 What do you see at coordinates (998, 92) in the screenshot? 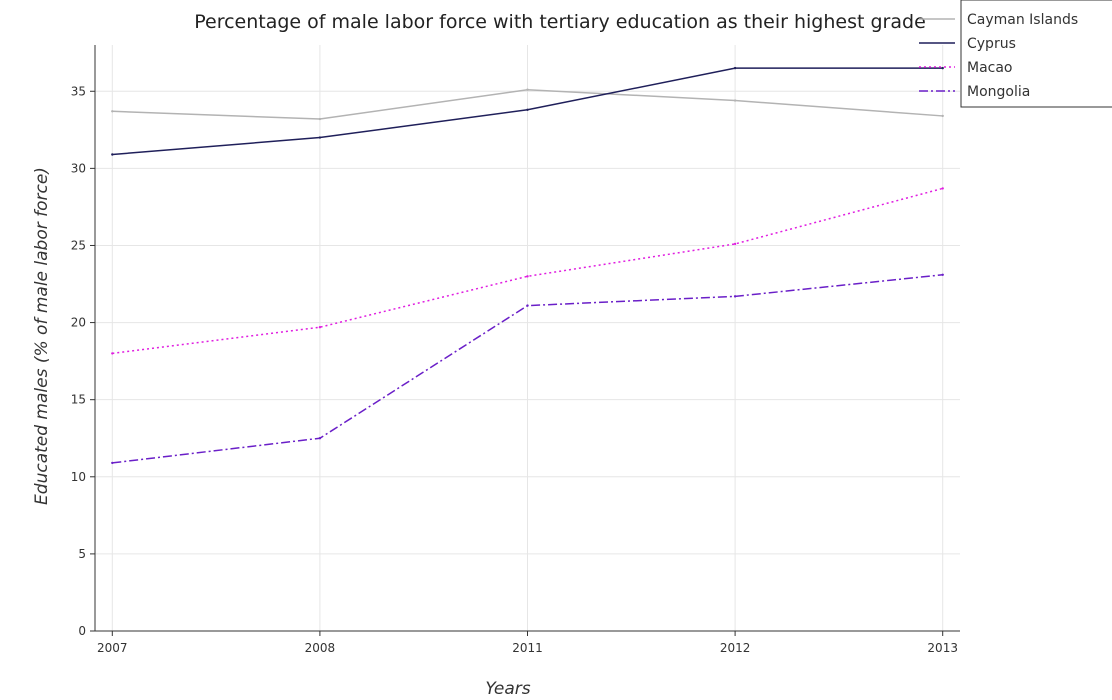
I see `legend-label-mongolia: Mongolia` at bounding box center [998, 92].